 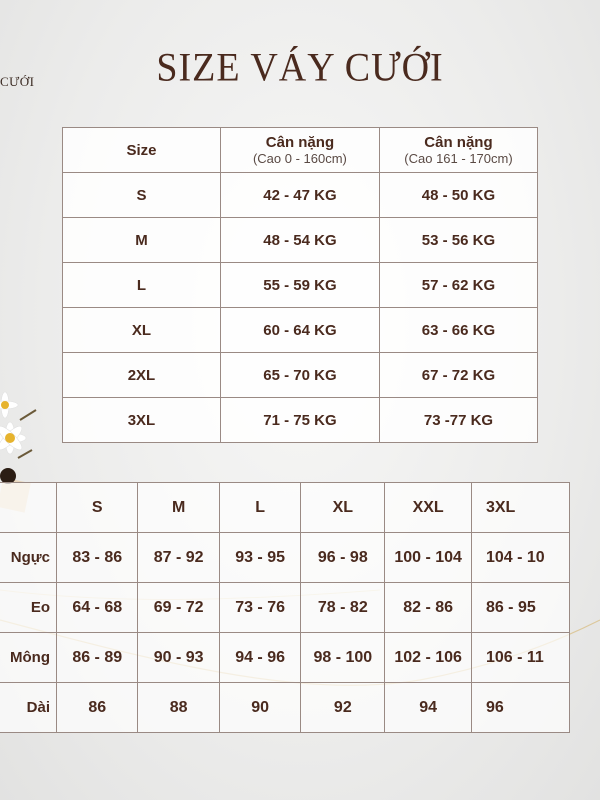 I want to click on table-cell: 96 - 98, so click(x=343, y=557).